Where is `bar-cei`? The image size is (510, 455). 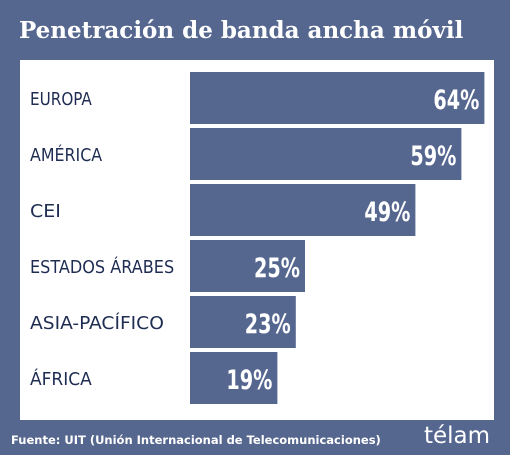
bar-cei is located at coordinates (303, 210).